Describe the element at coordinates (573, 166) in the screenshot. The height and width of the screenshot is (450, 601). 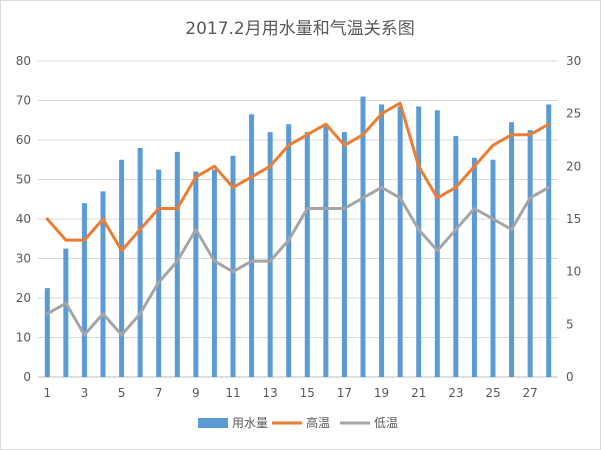
I see `right-tick-label: 20` at that location.